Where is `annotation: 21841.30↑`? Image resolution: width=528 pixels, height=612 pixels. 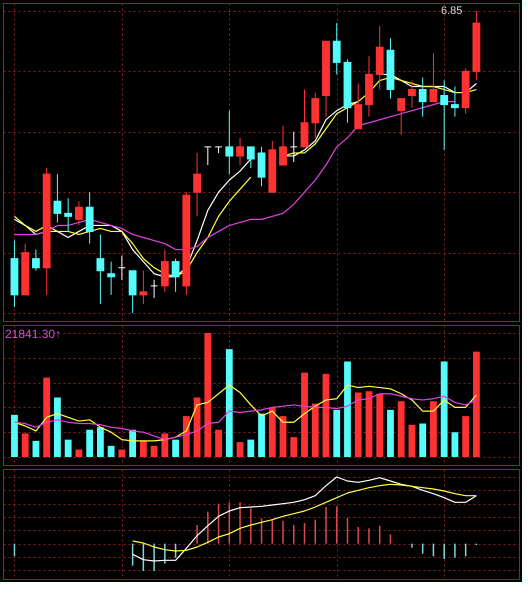
annotation: 21841.30↑ is located at coordinates (33, 334).